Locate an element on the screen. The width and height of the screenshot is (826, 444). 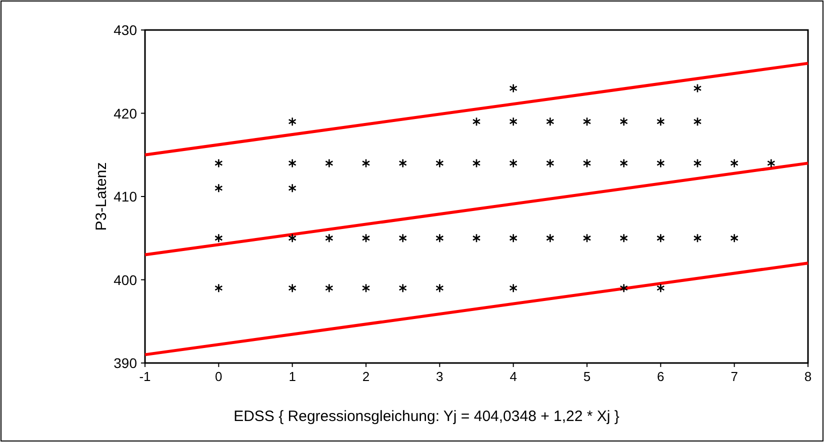
x-tick-label: 8 is located at coordinates (808, 376).